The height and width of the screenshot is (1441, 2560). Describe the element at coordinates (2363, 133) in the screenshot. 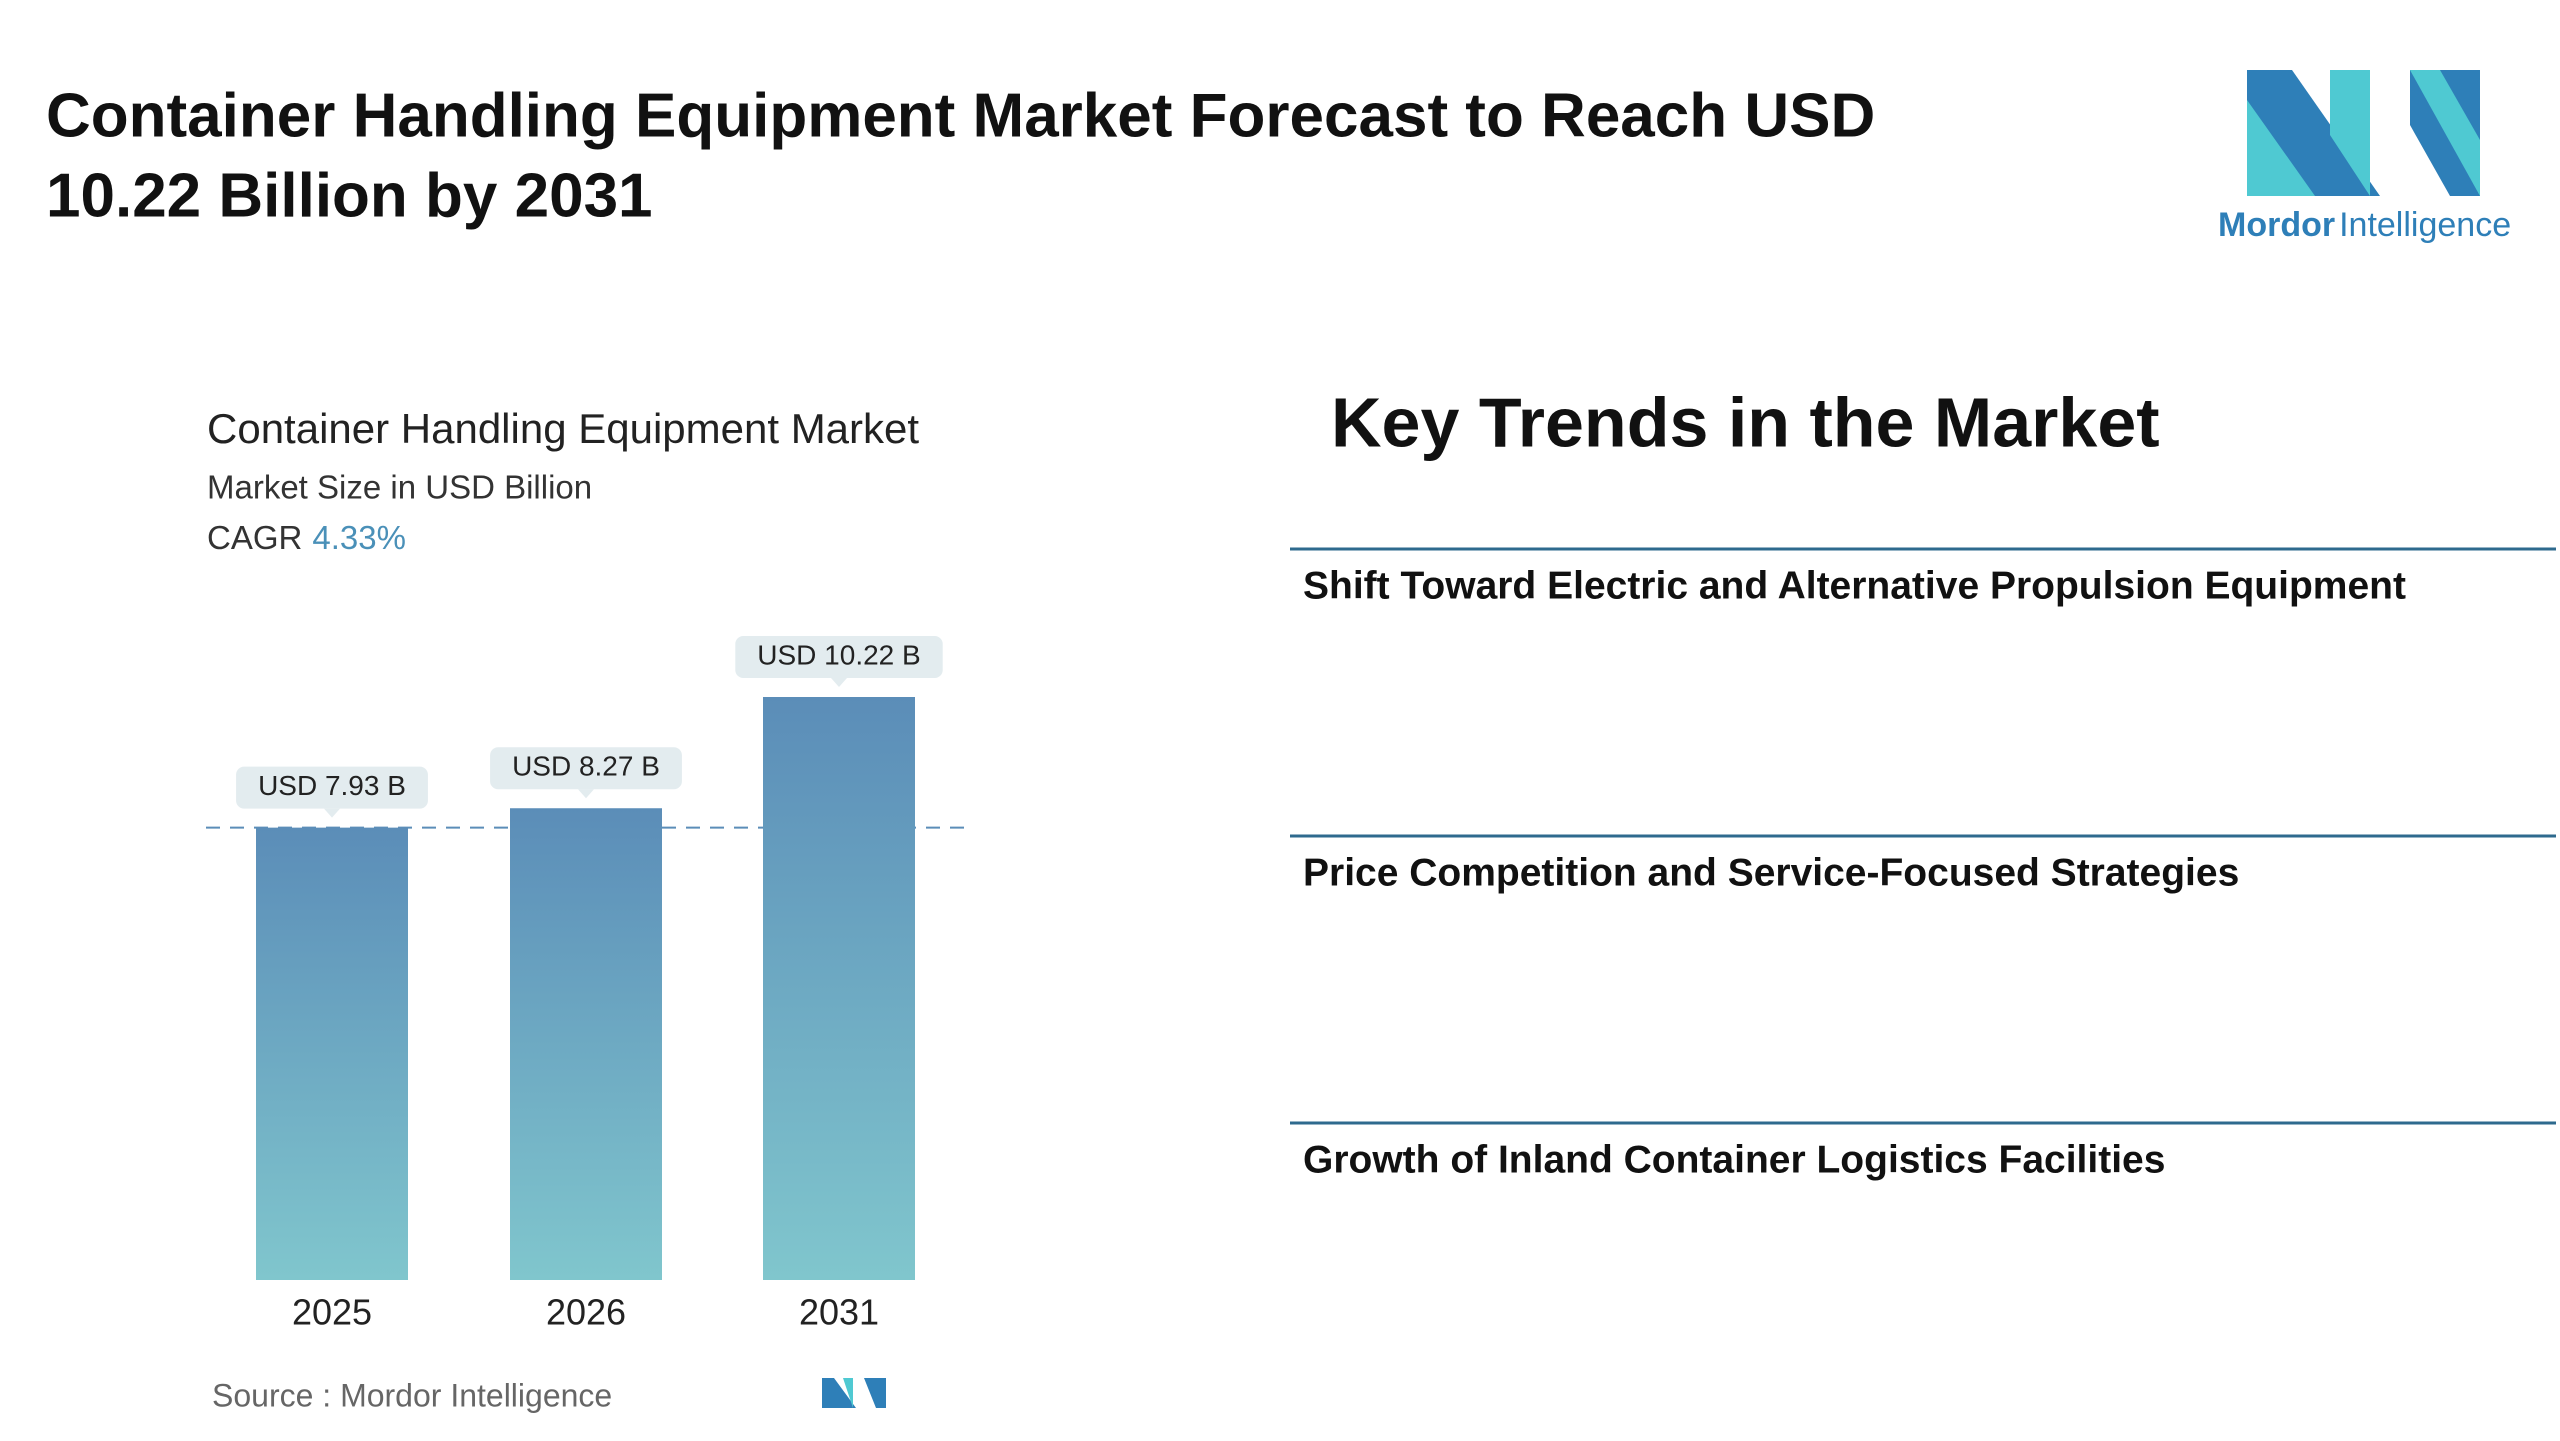

I see `logo` at that location.